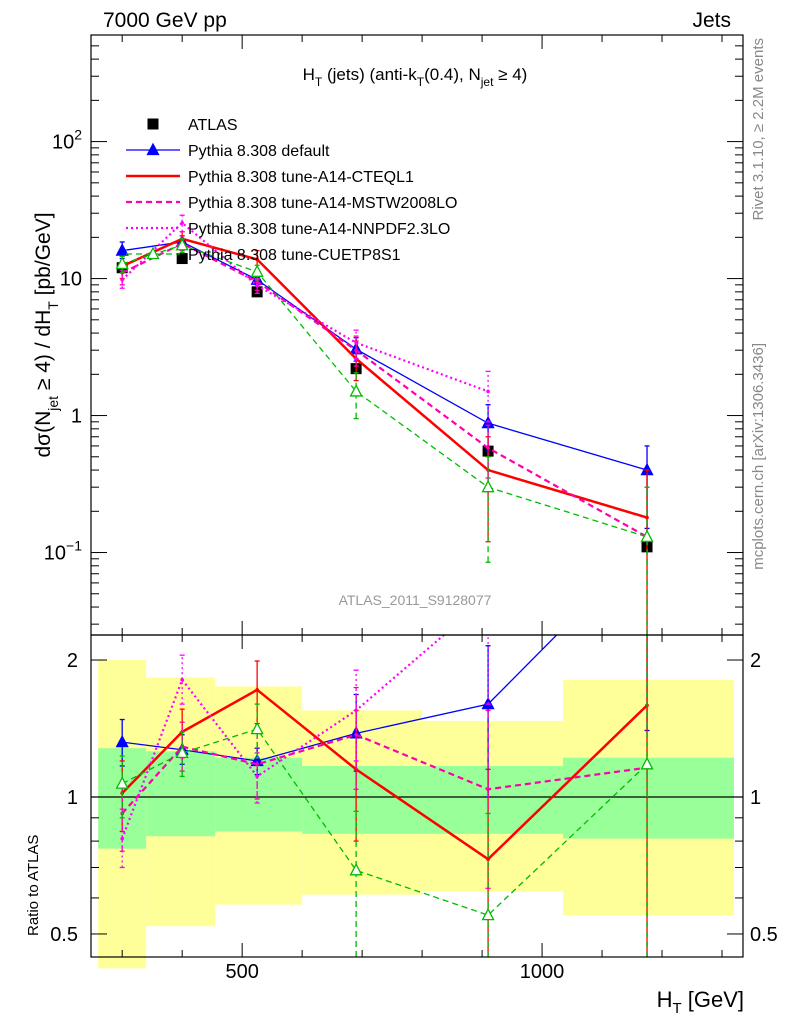 This screenshot has height=1029, width=786. I want to click on main-y-tick-label: 1, so click(76, 417).